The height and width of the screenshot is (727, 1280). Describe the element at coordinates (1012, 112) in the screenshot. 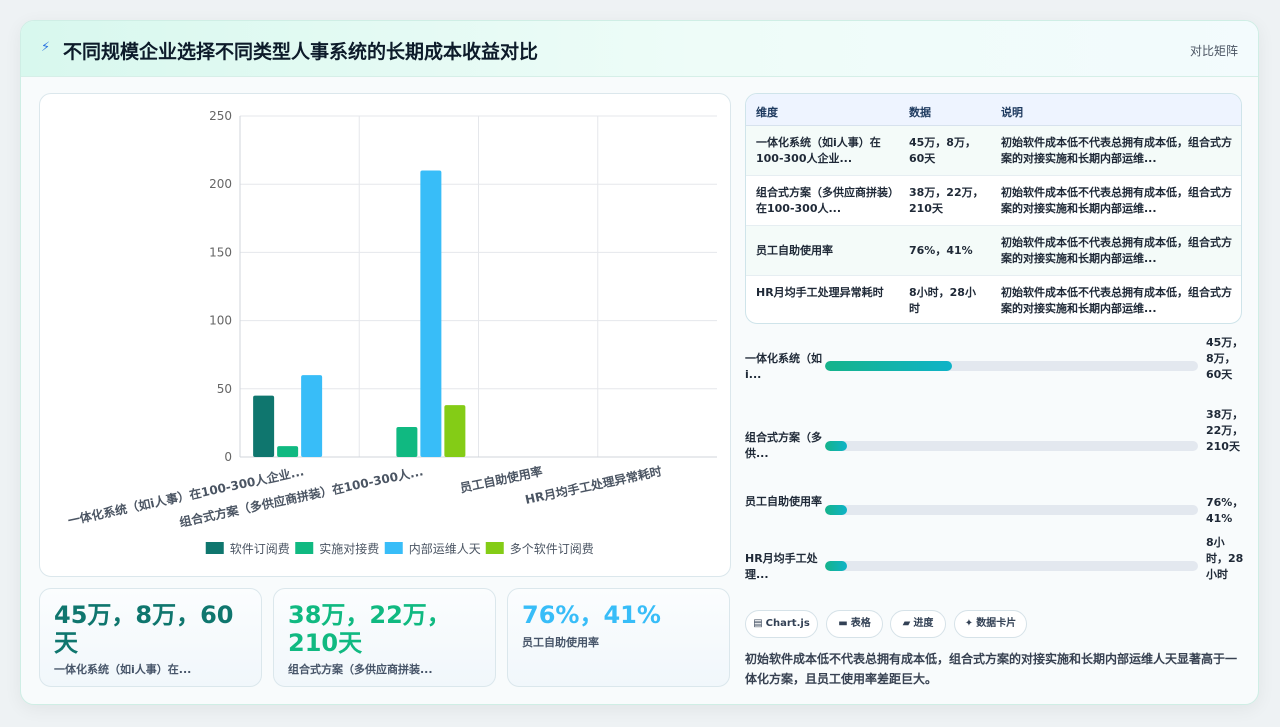

I see `table-header-description: 说明` at that location.